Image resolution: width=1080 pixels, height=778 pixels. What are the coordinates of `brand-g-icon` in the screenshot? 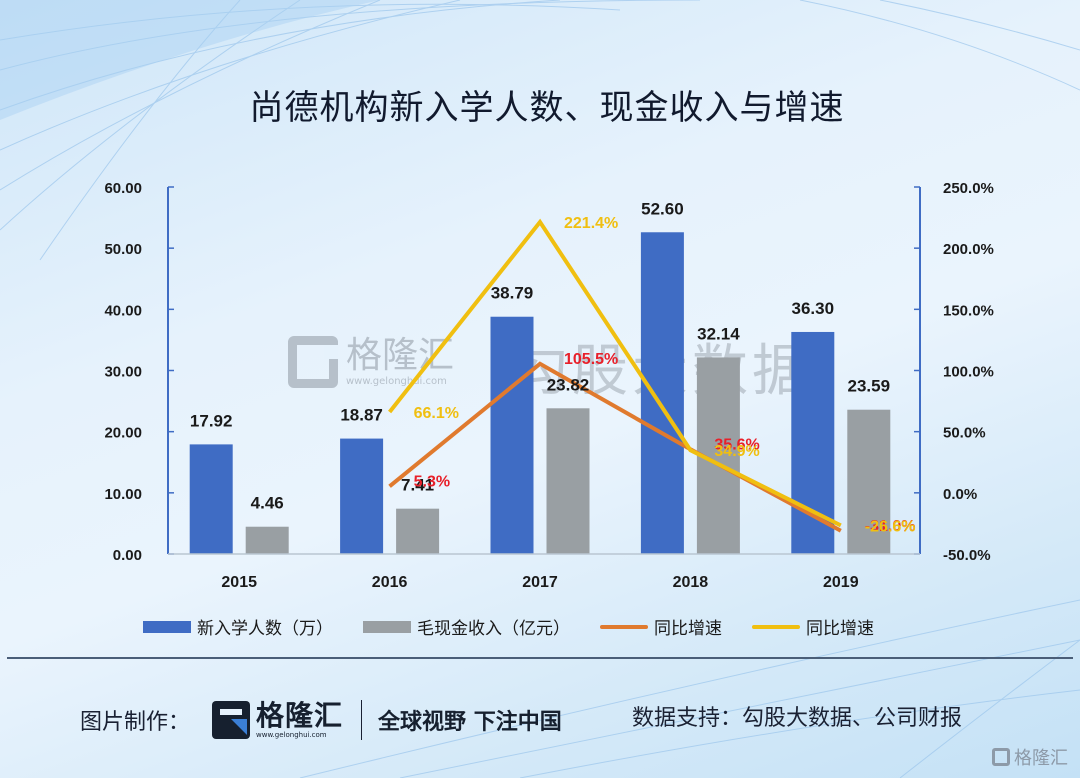 It's located at (231, 720).